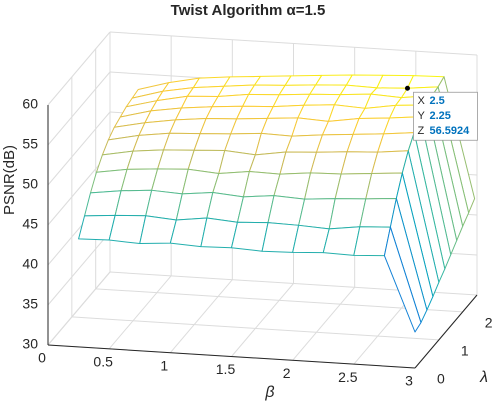 The image size is (497, 403). Describe the element at coordinates (446, 331) in the screenshot. I see `y-axis` at that location.